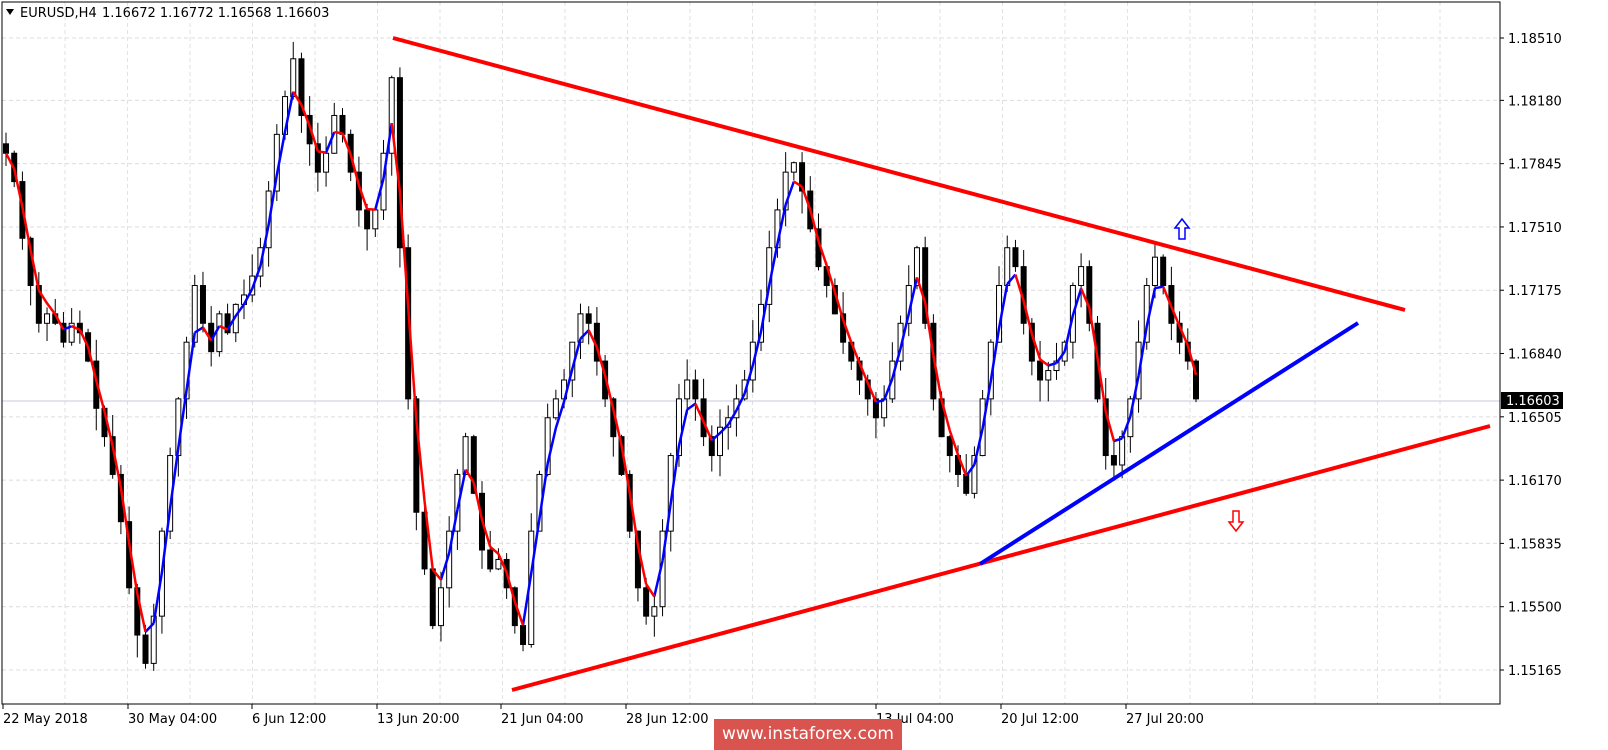  What do you see at coordinates (1535, 671) in the screenshot?
I see `y-tick-label: 1.15165` at bounding box center [1535, 671].